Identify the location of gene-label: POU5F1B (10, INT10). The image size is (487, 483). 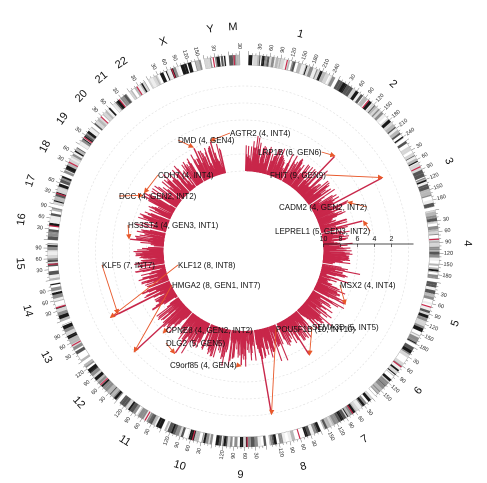
(315, 329).